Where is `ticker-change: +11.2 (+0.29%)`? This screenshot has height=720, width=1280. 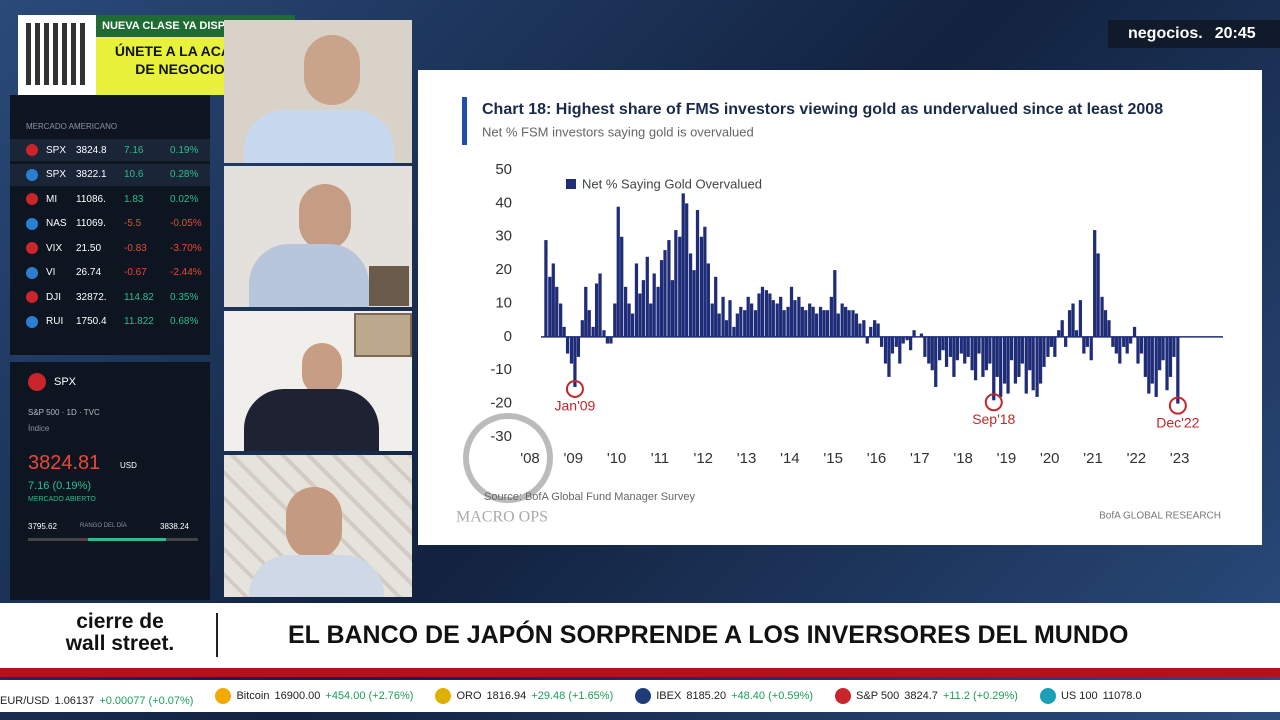 ticker-change: +11.2 (+0.29%) is located at coordinates (980, 696).